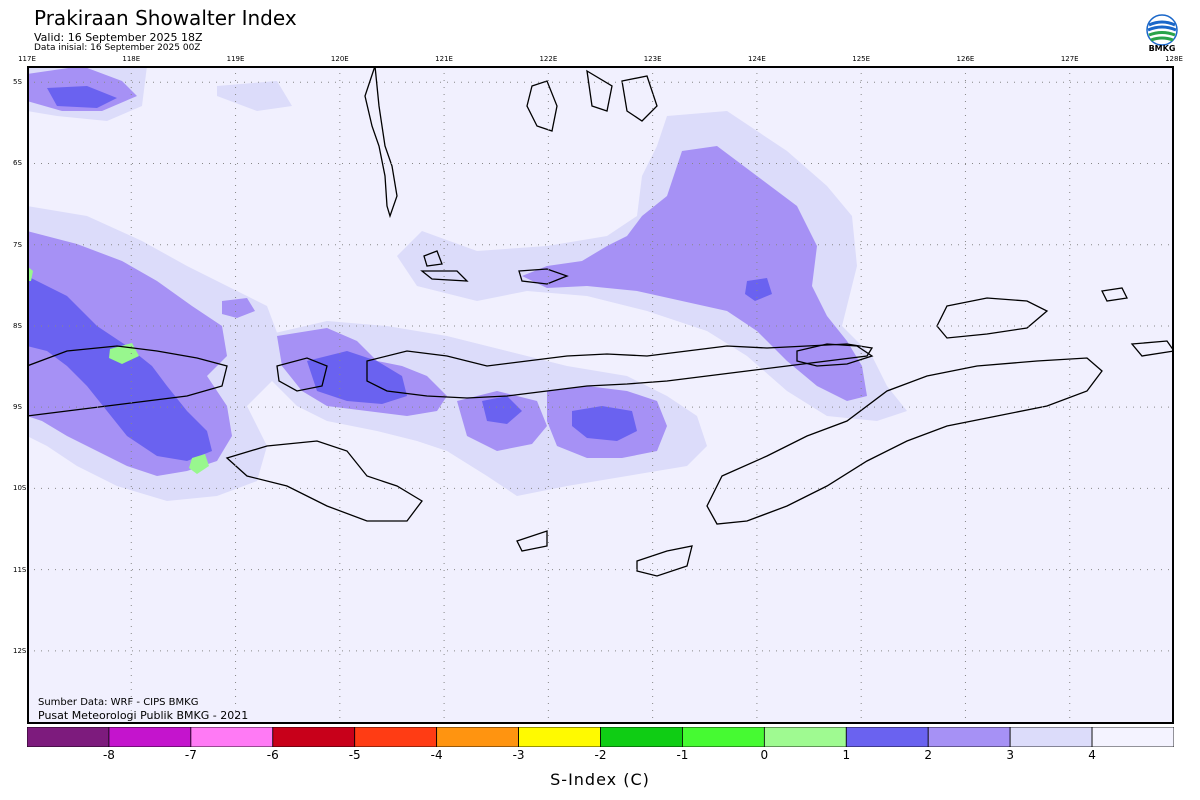 This screenshot has width=1200, height=800. I want to click on muna-coast, so click(639, 98).